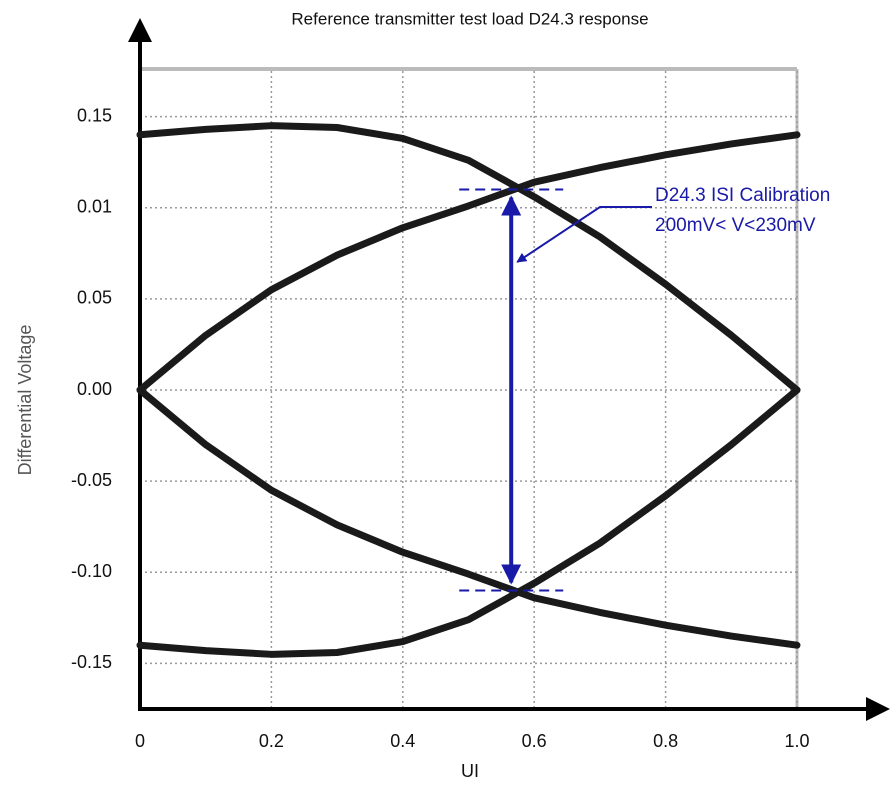 The width and height of the screenshot is (895, 788). Describe the element at coordinates (94, 298) in the screenshot. I see `y-tick-label: 0.05` at that location.